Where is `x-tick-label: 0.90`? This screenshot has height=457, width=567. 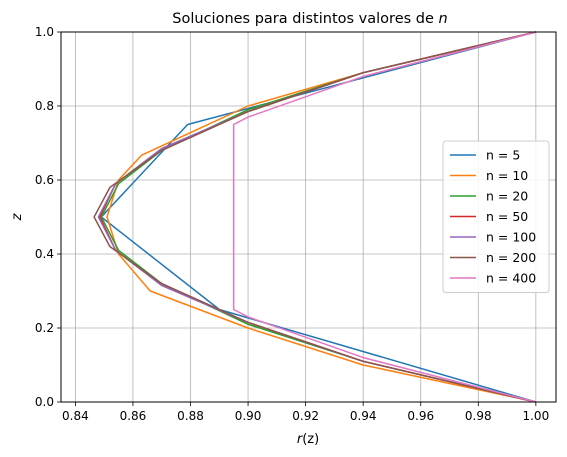 x-tick-label: 0.90 is located at coordinates (248, 416).